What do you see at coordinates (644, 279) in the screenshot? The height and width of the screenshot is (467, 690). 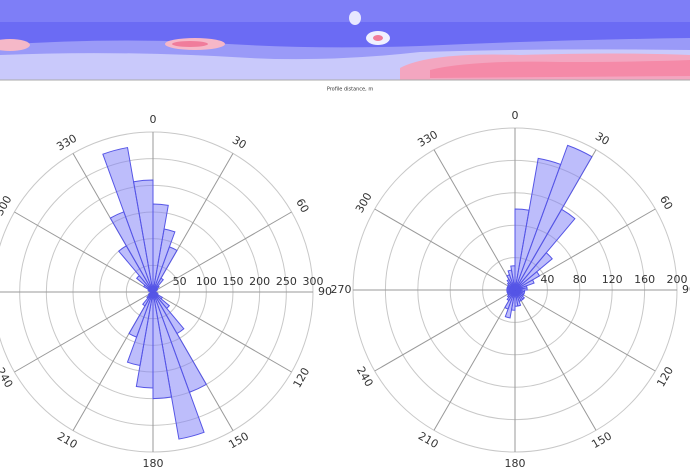 I see `r-tick-label: 160` at bounding box center [644, 279].